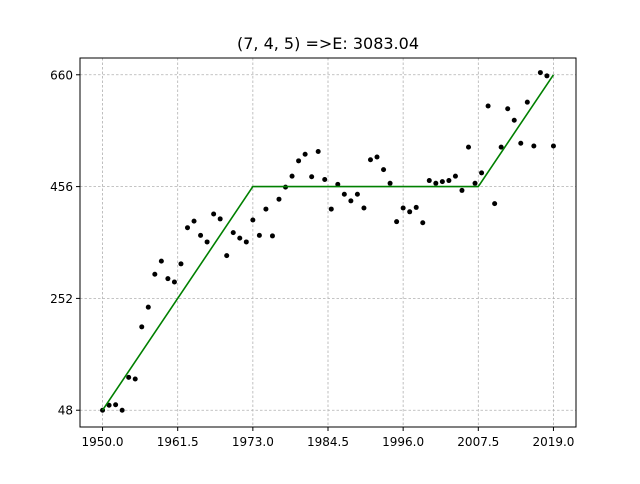 The image size is (640, 484). I want to click on x-tick-label: 1973.0, so click(253, 442).